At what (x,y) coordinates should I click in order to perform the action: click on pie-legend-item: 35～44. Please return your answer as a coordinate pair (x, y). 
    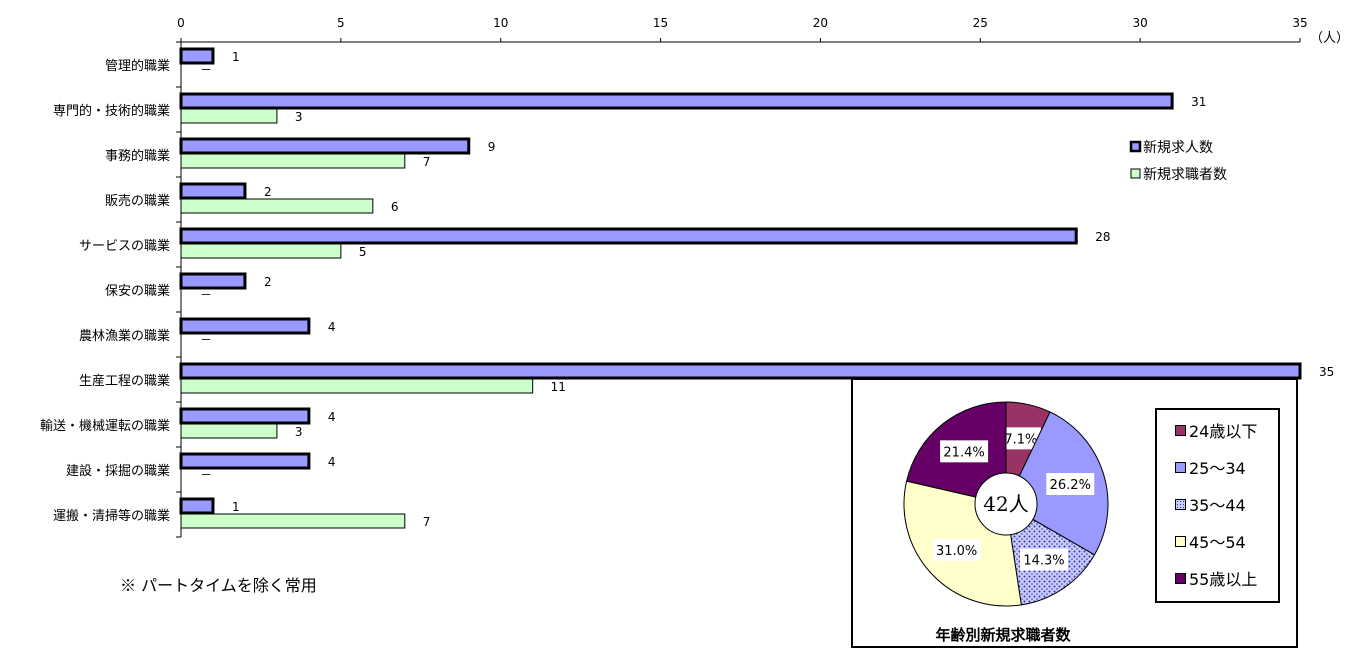
    Looking at the image, I should click on (1210, 504).